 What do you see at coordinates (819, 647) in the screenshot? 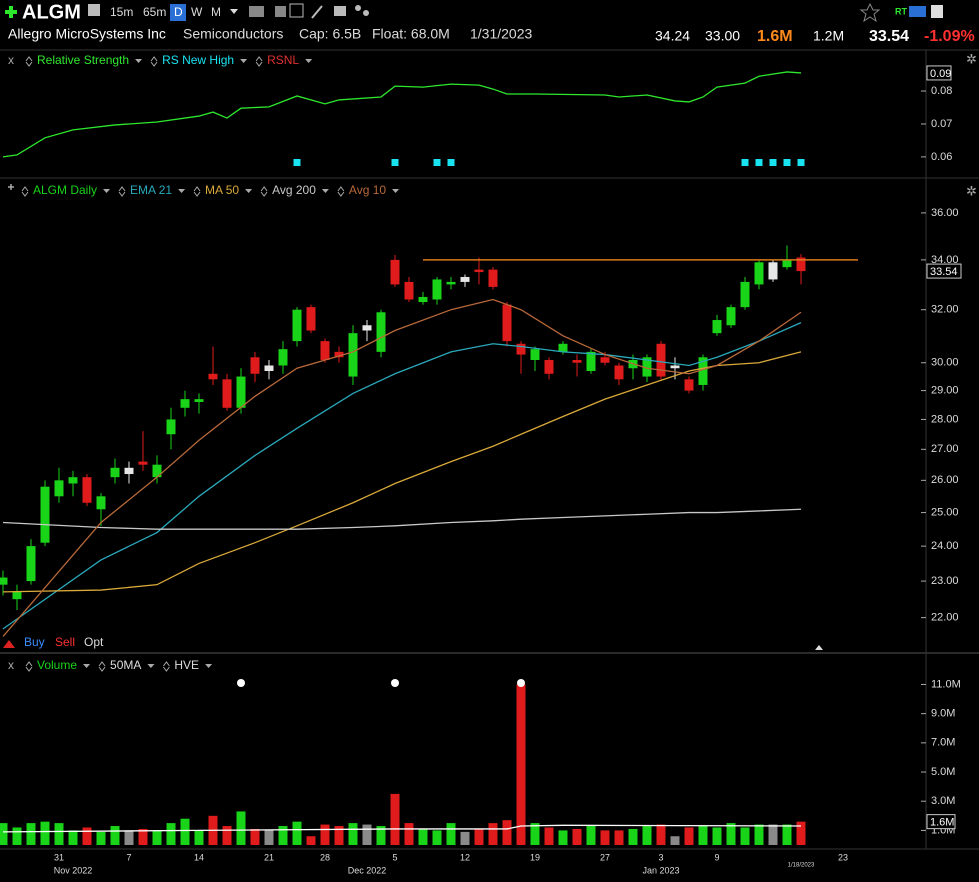
I see `collapse-icon` at bounding box center [819, 647].